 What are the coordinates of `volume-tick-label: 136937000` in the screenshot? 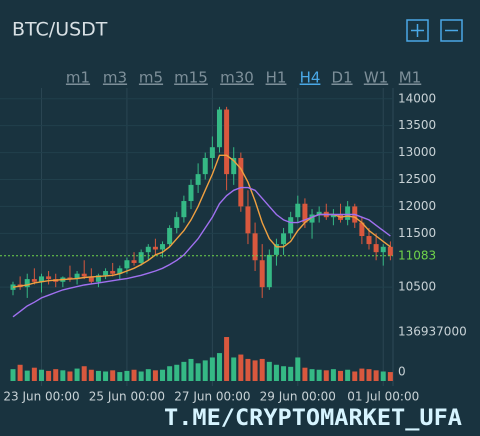 It's located at (432, 332).